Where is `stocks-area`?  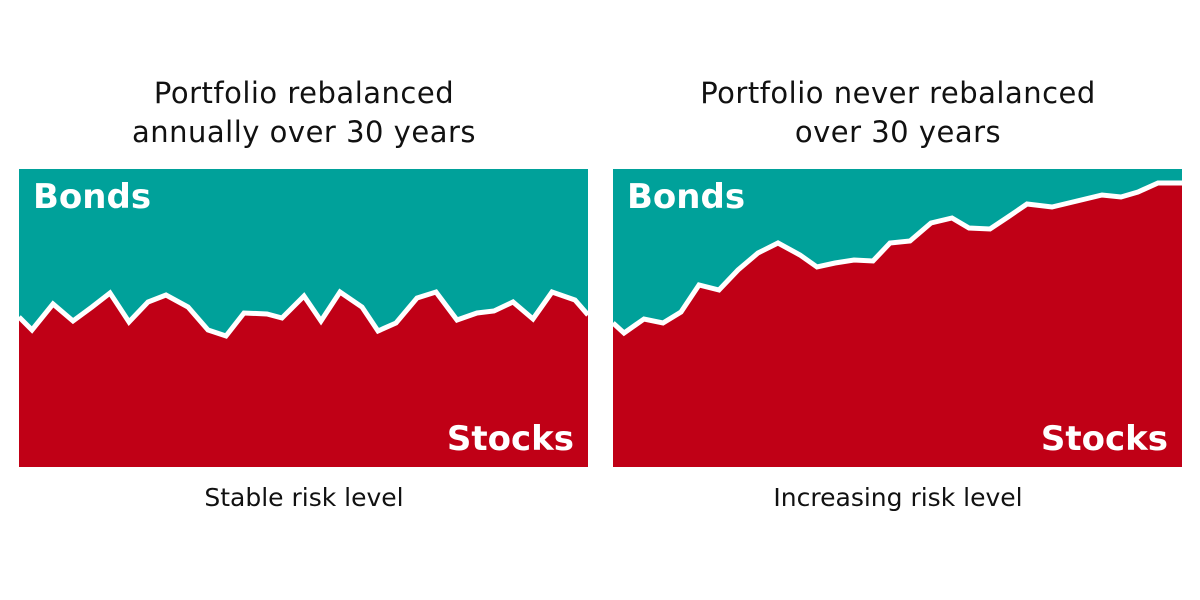 stocks-area is located at coordinates (303, 379).